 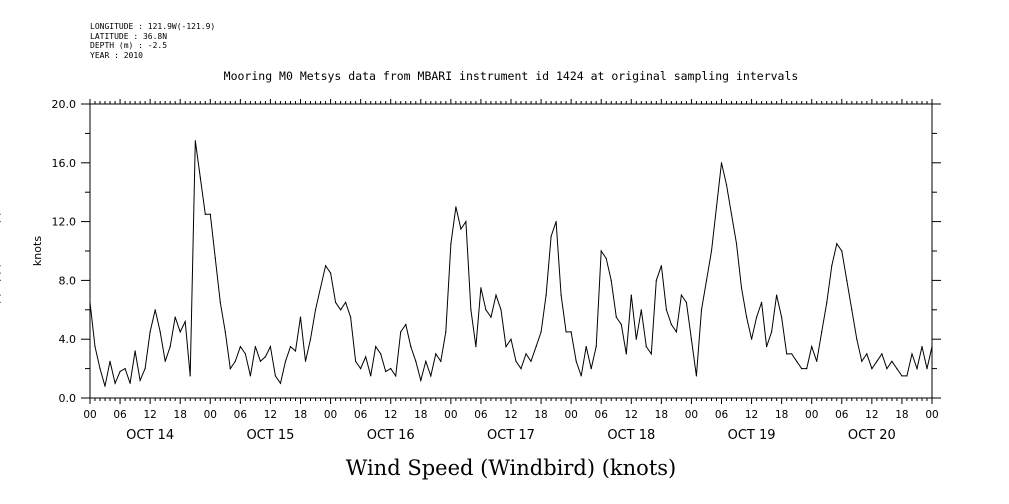 What do you see at coordinates (511, 468) in the screenshot?
I see `x-axis-label: Wind Speed (Windbird) (knots)` at bounding box center [511, 468].